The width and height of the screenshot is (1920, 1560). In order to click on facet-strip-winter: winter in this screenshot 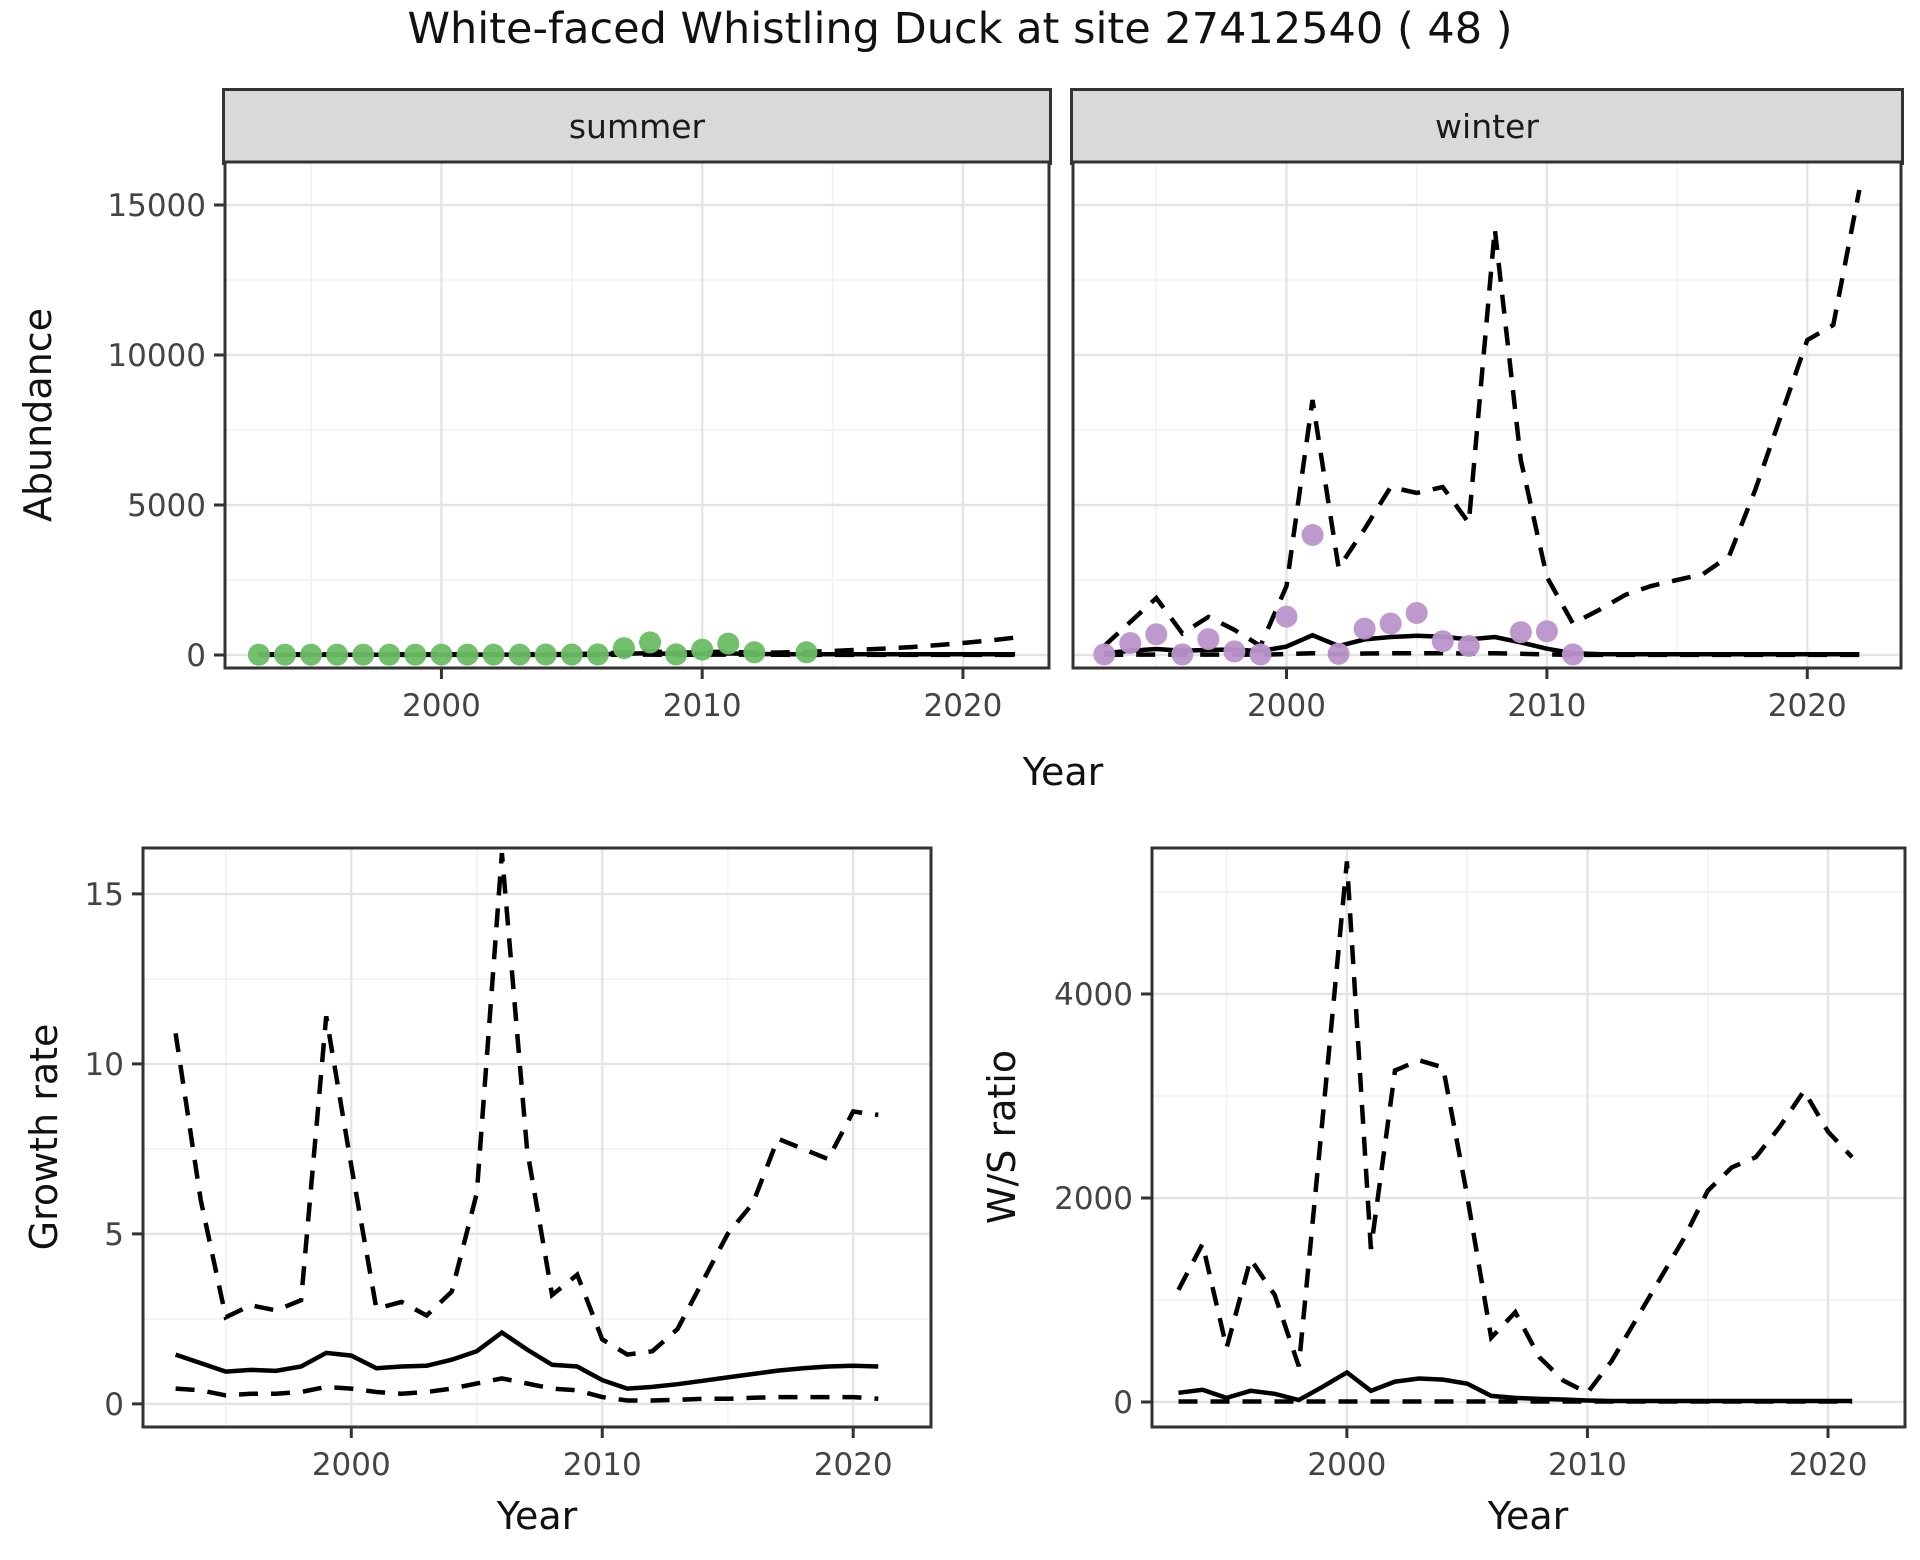, I will do `click(1487, 126)`.